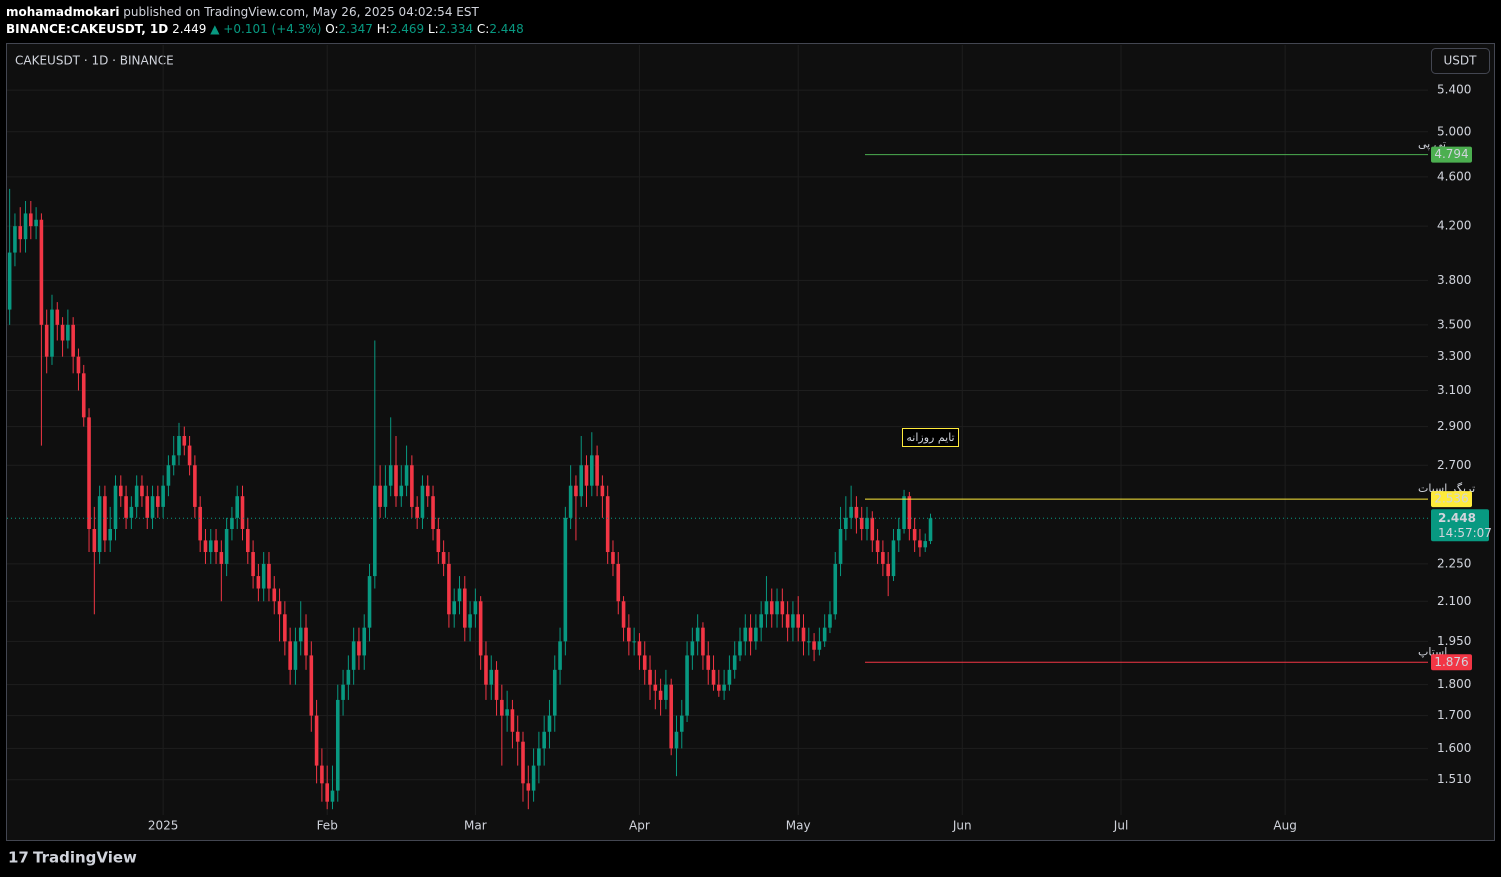 The height and width of the screenshot is (877, 1501). What do you see at coordinates (1454, 426) in the screenshot?
I see `y-tick-label: 2.900` at bounding box center [1454, 426].